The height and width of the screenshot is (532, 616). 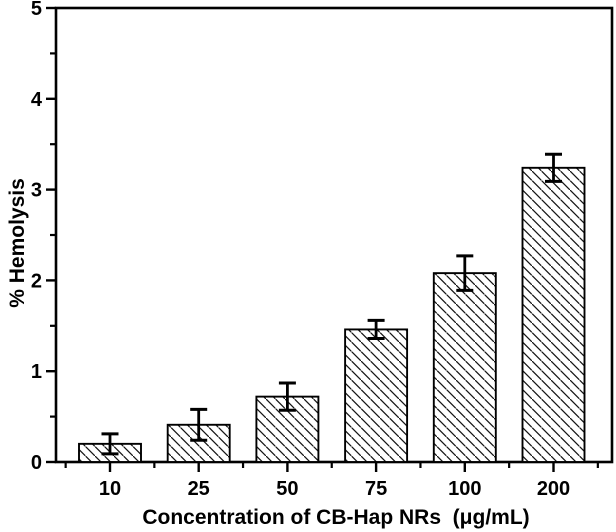 What do you see at coordinates (17, 243) in the screenshot?
I see `y-axis-title: % Hemolysis` at bounding box center [17, 243].